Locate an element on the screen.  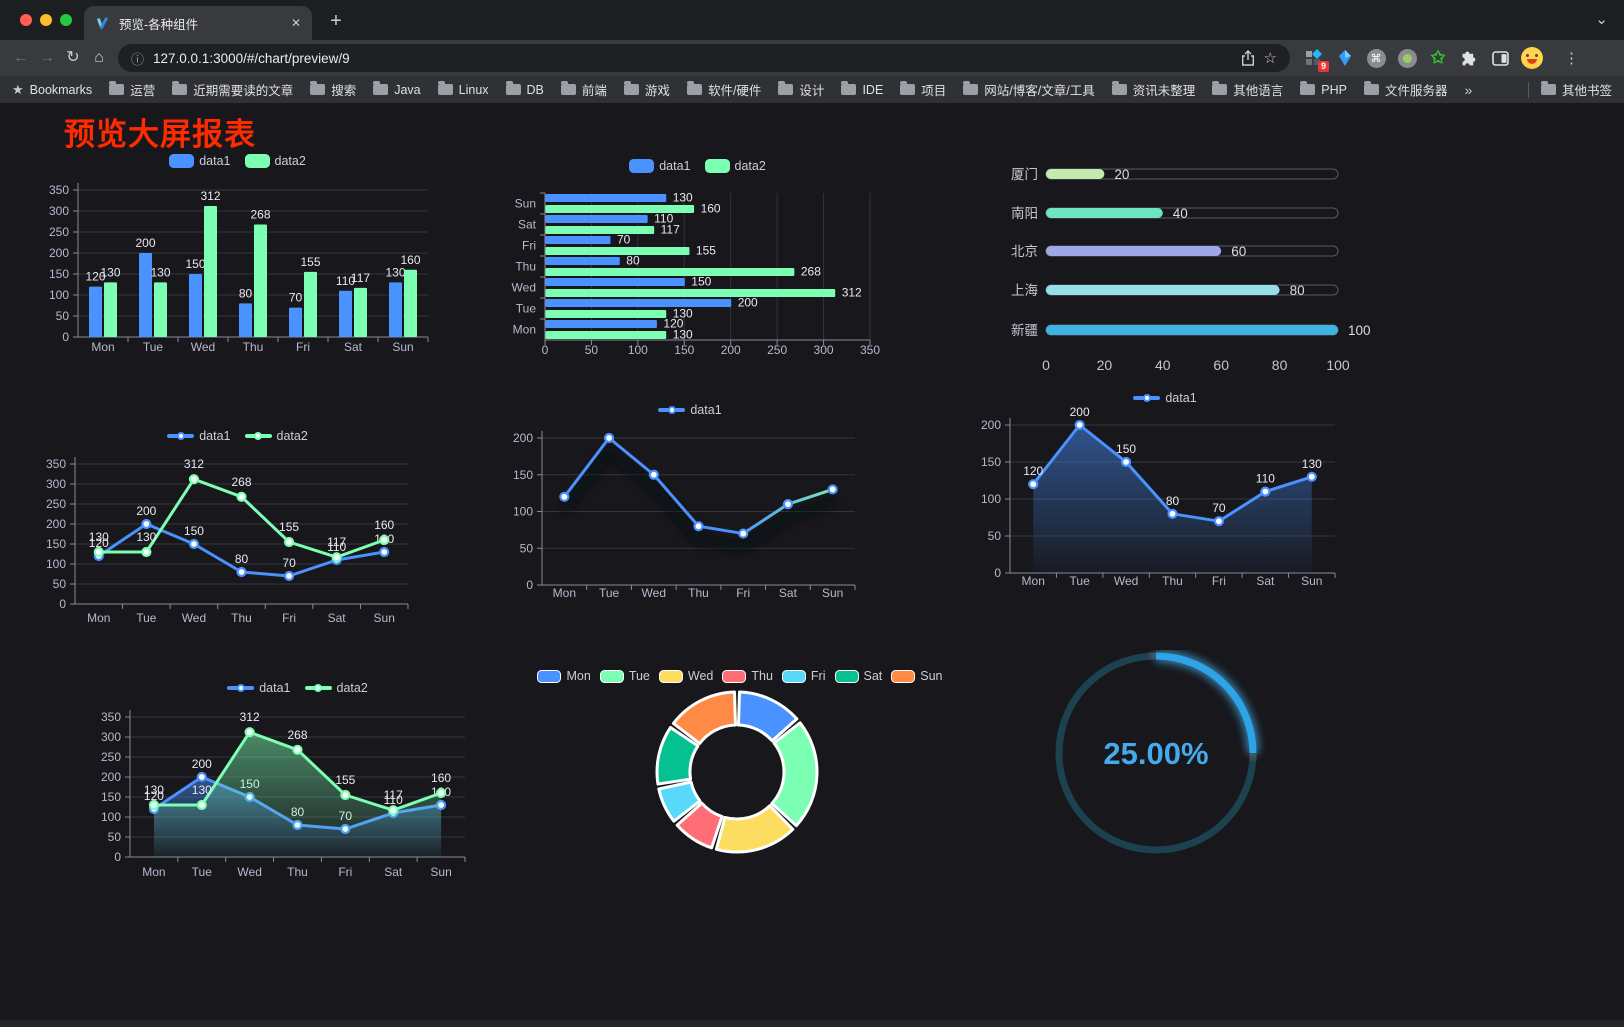
back-button: ← is located at coordinates (21, 57).